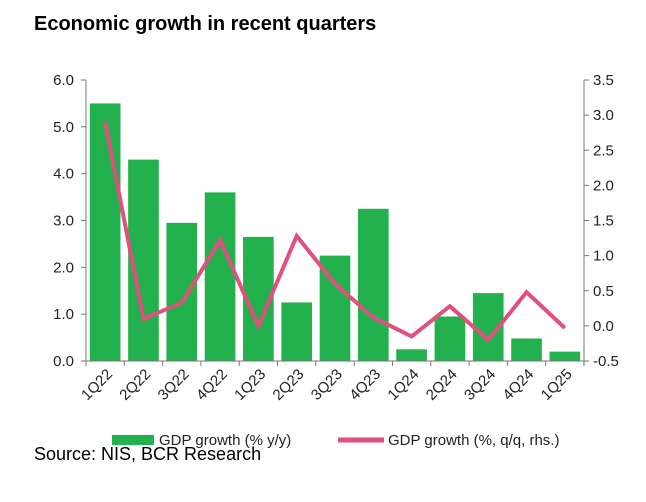 The height and width of the screenshot is (502, 646). Describe the element at coordinates (442, 385) in the screenshot. I see `x-tick-label: 2Q24` at that location.